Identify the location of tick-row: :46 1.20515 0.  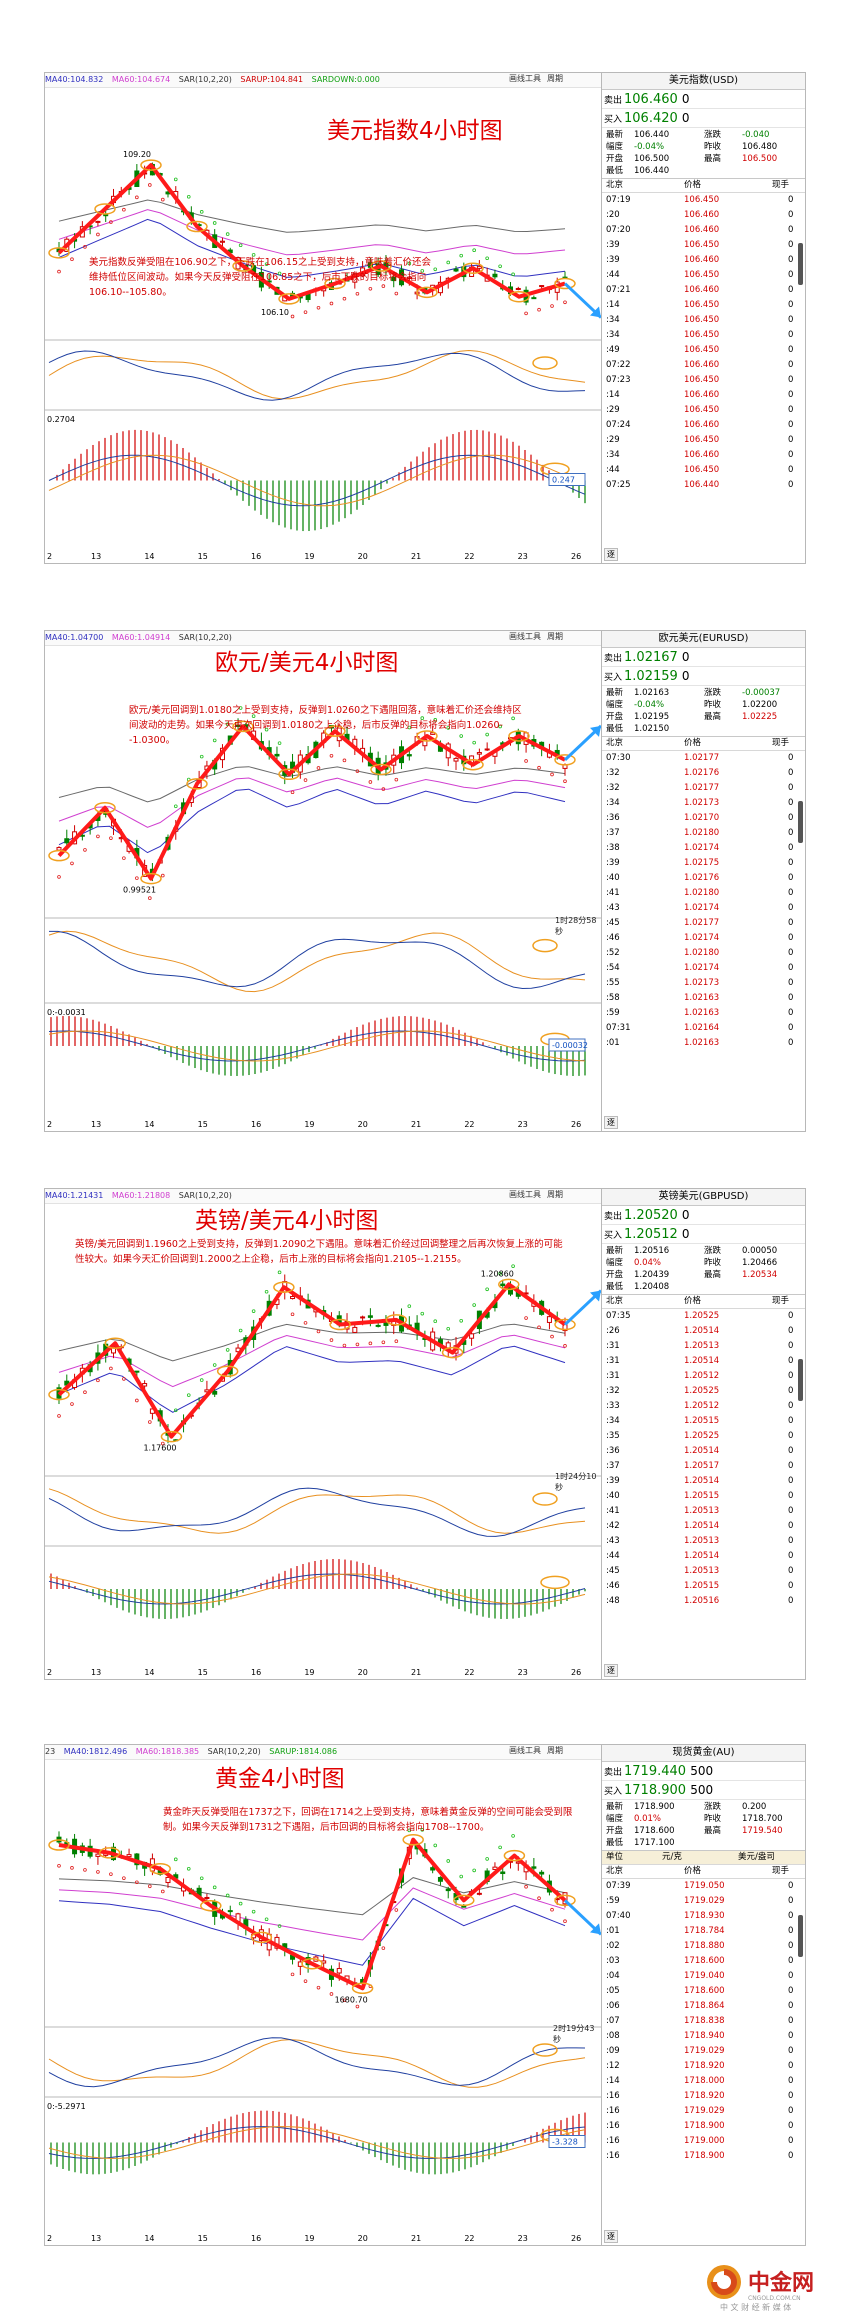
(703, 1586).